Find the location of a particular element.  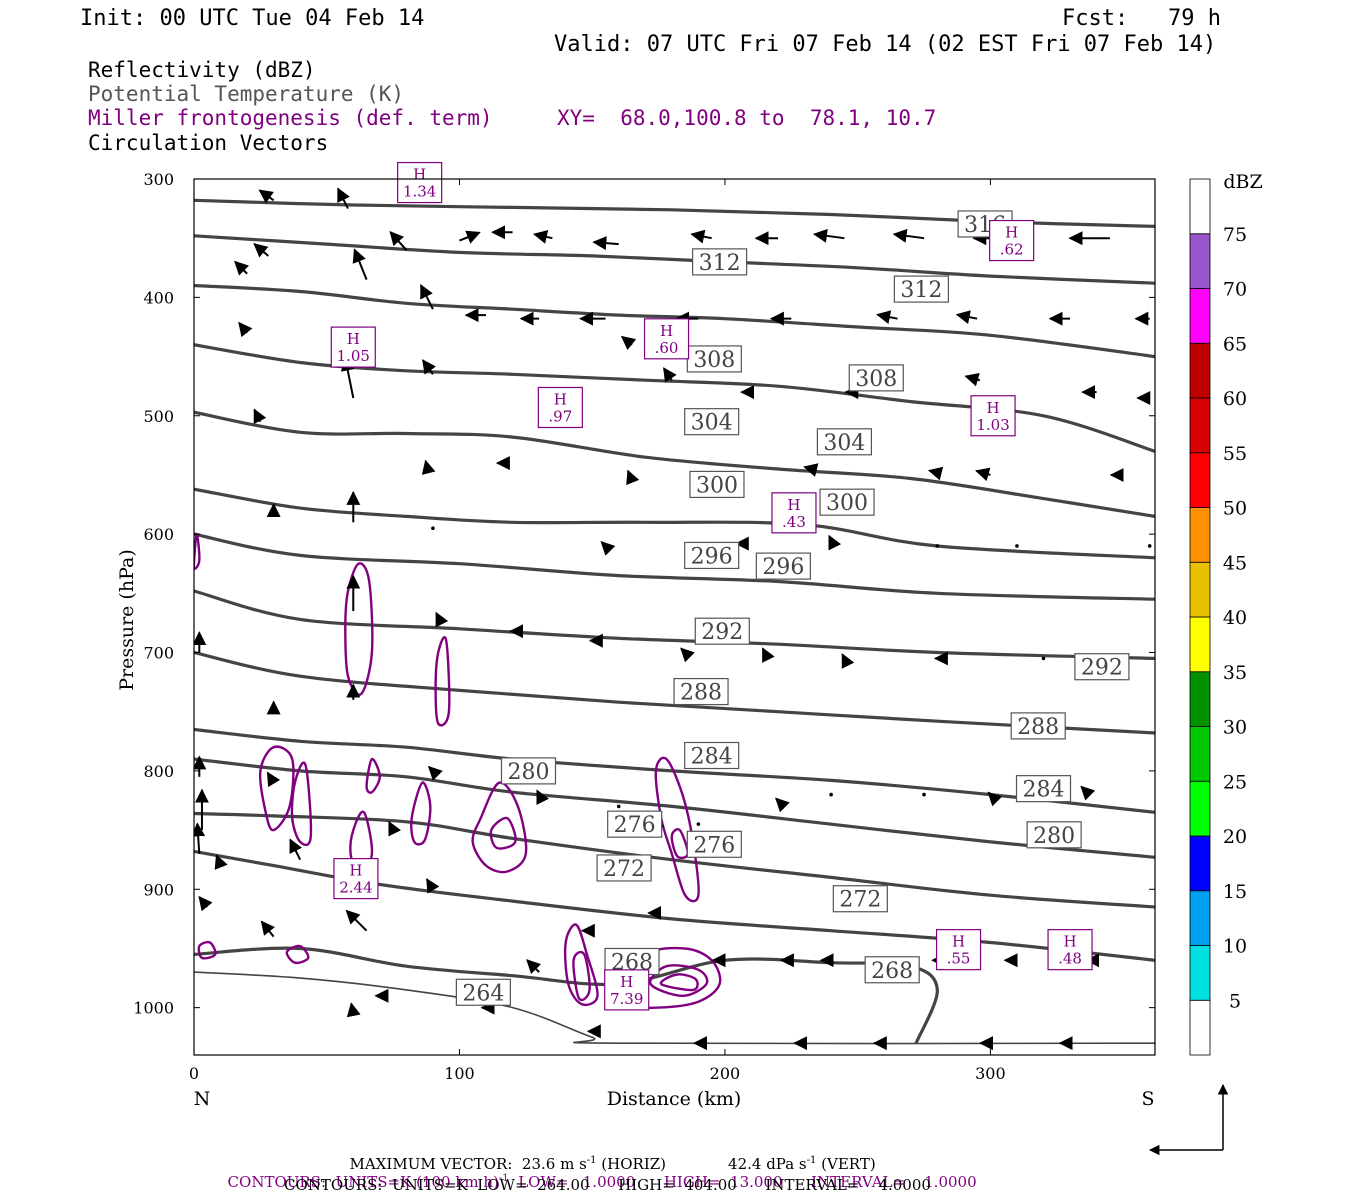

legend-theta: Potential Temperature (K) is located at coordinates (246, 94).